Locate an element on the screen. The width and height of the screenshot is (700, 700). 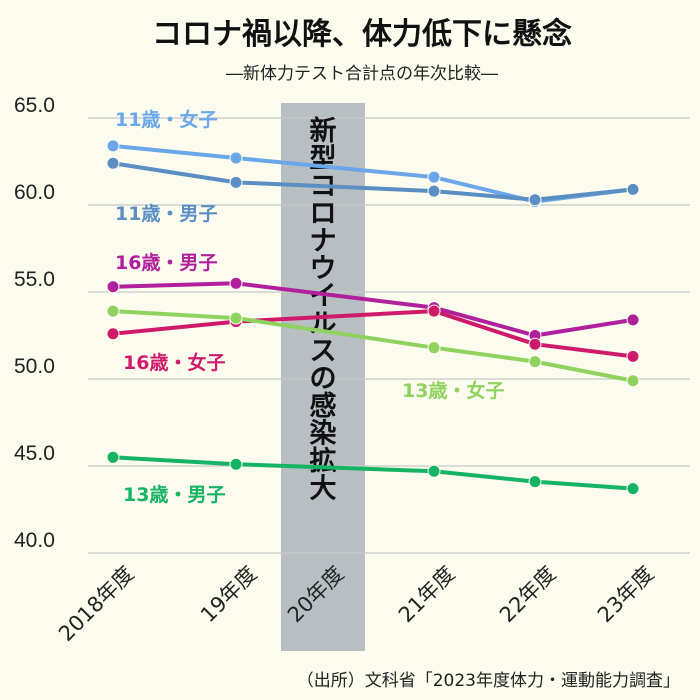
x-tick-label: 23年度 is located at coordinates (626, 595).